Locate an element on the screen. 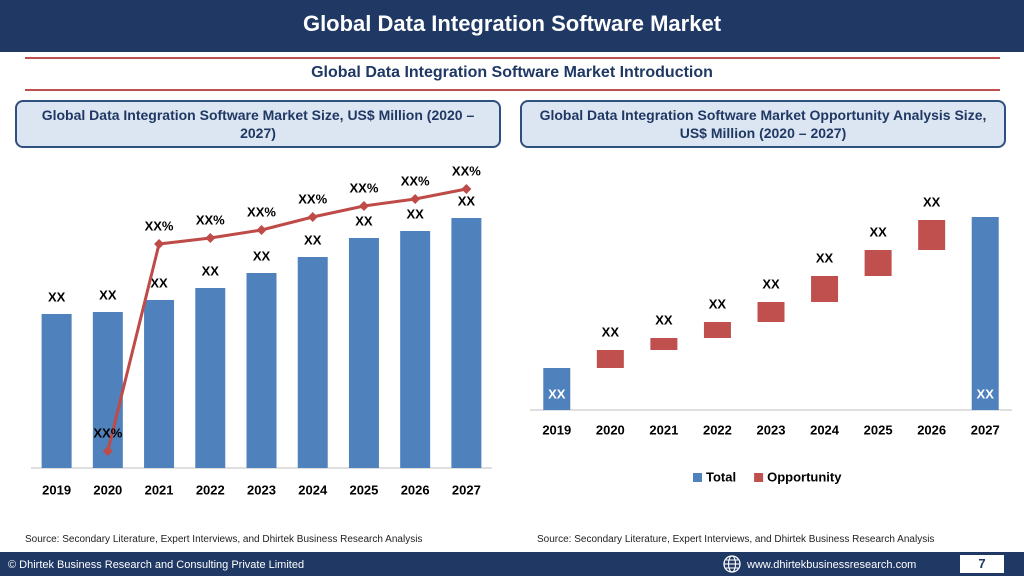 This screenshot has width=1024, height=576. footer-bar is located at coordinates (512, 564).